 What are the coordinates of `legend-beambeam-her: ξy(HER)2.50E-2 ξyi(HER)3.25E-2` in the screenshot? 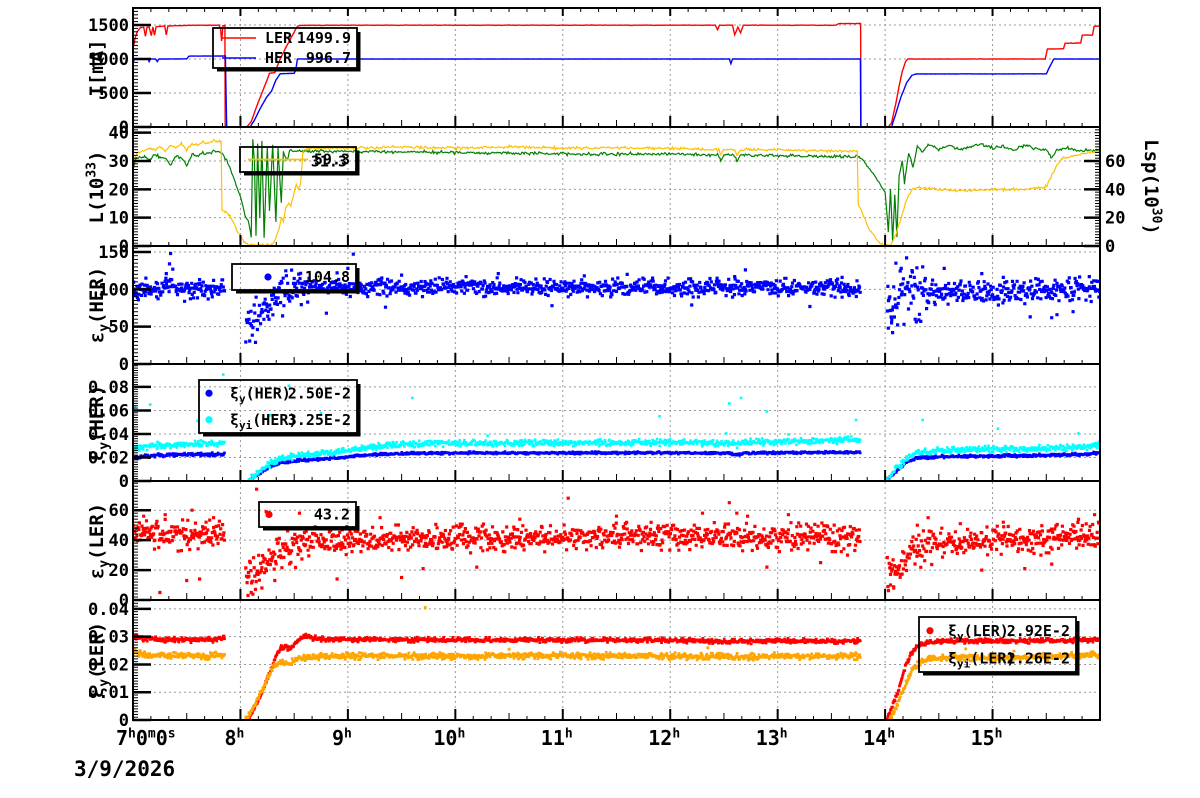 It's located at (279, 408).